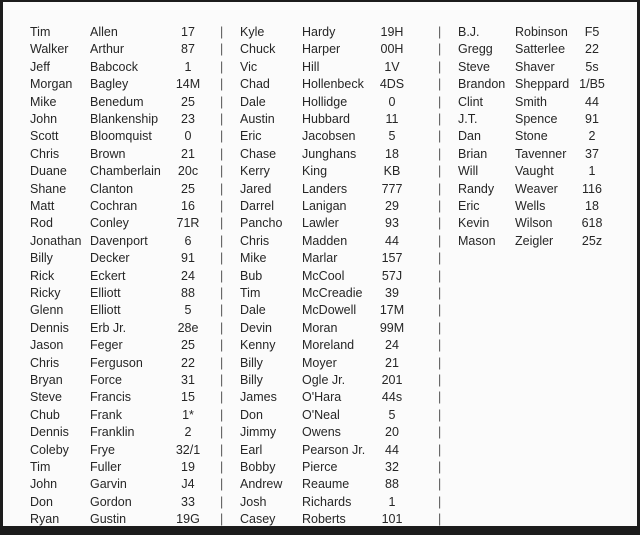  I want to click on car-number: 24, so click(188, 275).